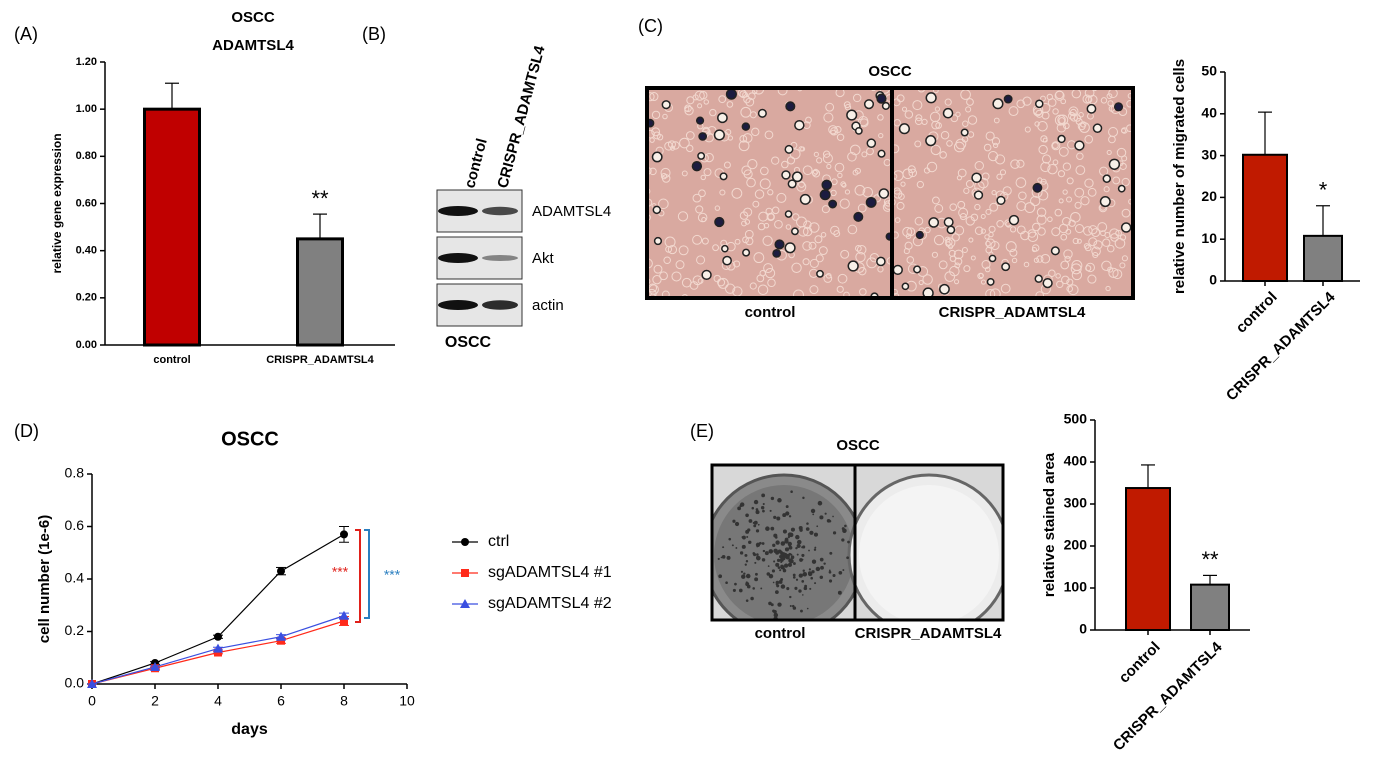  I want to click on y-tick-label: 1.00, so click(86, 109).